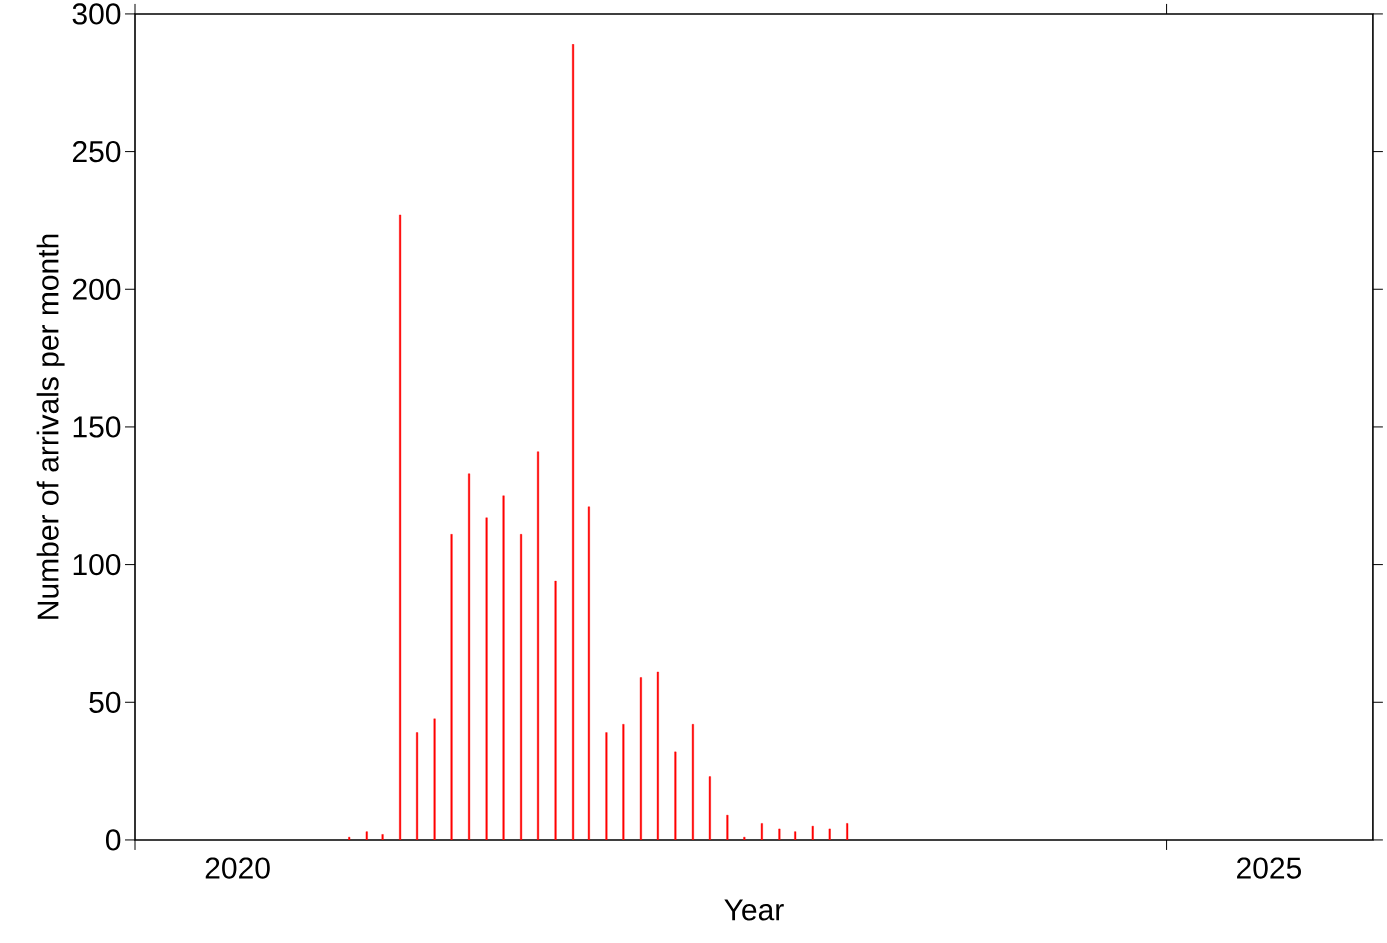  Describe the element at coordinates (113, 840) in the screenshot. I see `y-tick-label: 0` at that location.